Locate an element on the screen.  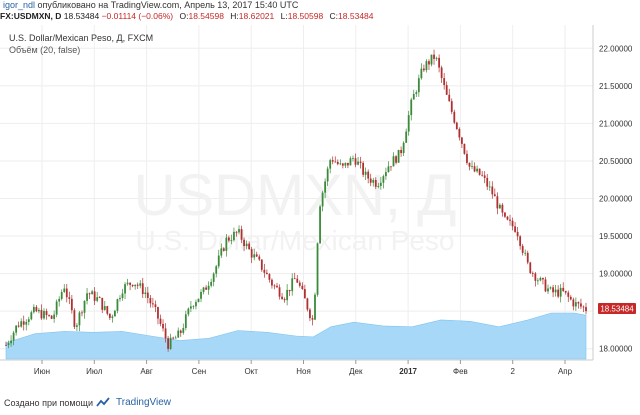
x-tick-label: Ноя is located at coordinates (303, 371).